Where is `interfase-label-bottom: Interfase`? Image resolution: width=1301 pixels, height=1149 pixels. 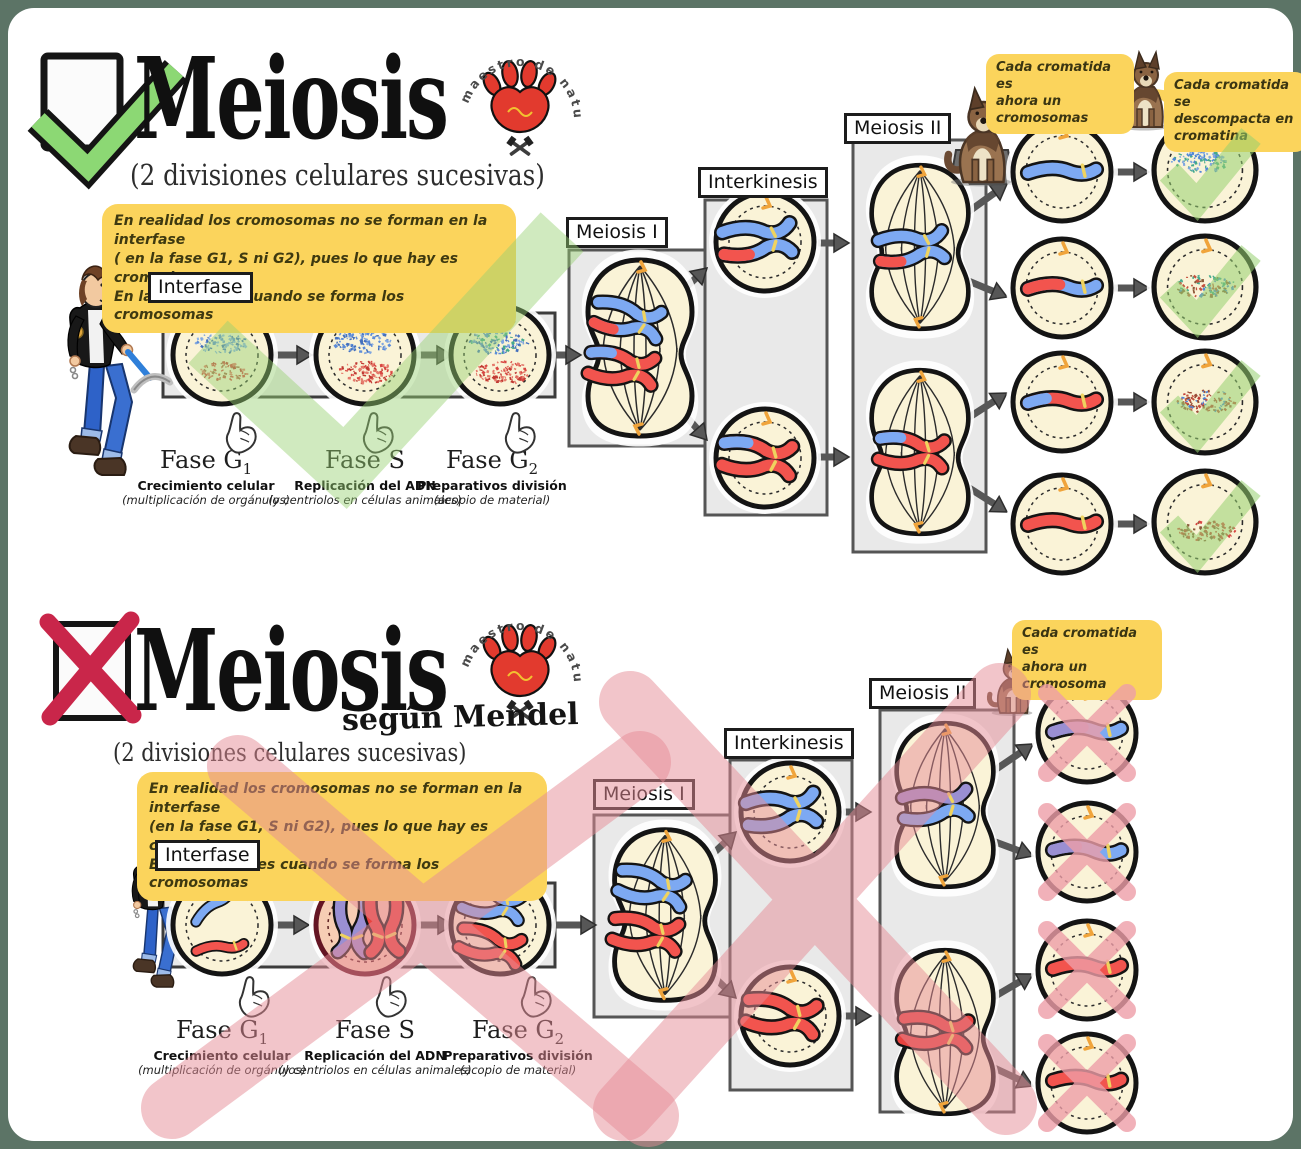 interfase-label-bottom: Interfase is located at coordinates (207, 855).